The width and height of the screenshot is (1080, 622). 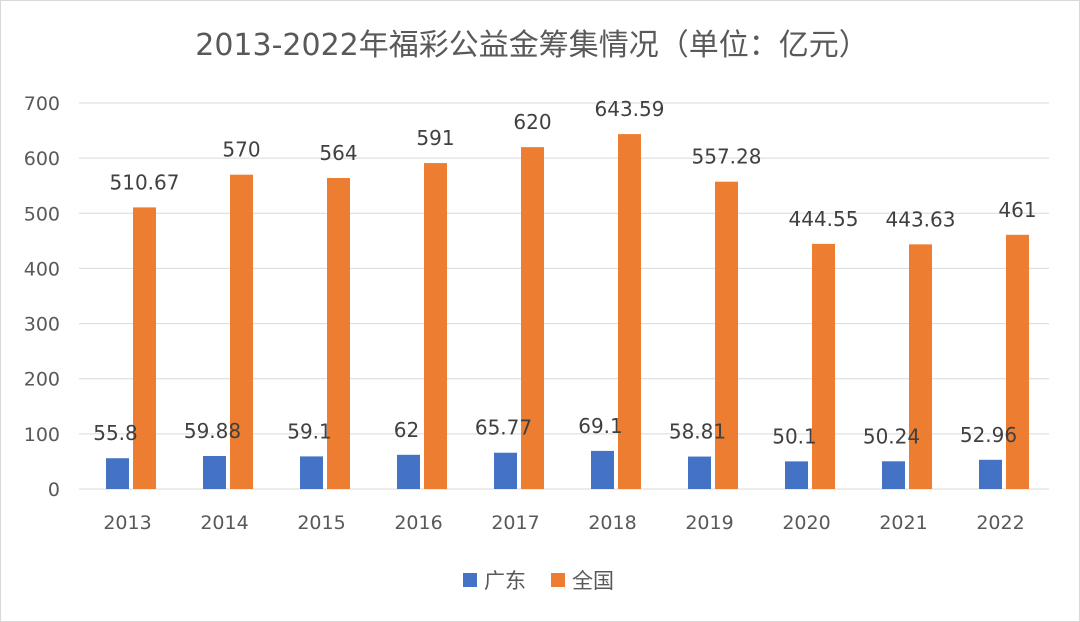 What do you see at coordinates (600, 426) in the screenshot?
I see `data-label-guangdong-2018: 69.1` at bounding box center [600, 426].